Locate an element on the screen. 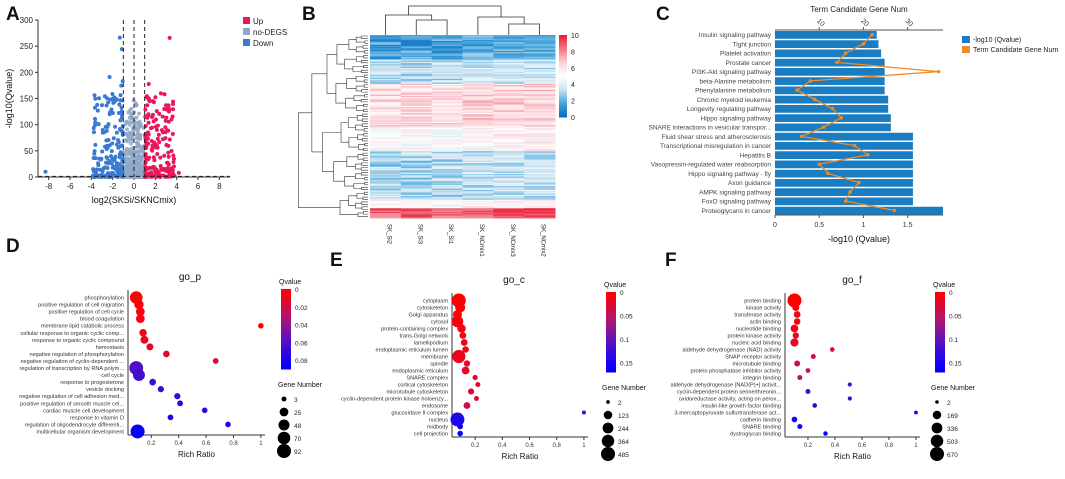 The width and height of the screenshot is (1065, 479). colorbar-tick-label: 0.1 is located at coordinates (624, 340).